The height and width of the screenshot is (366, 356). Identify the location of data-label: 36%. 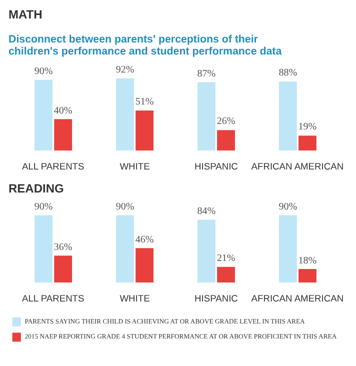
(63, 247).